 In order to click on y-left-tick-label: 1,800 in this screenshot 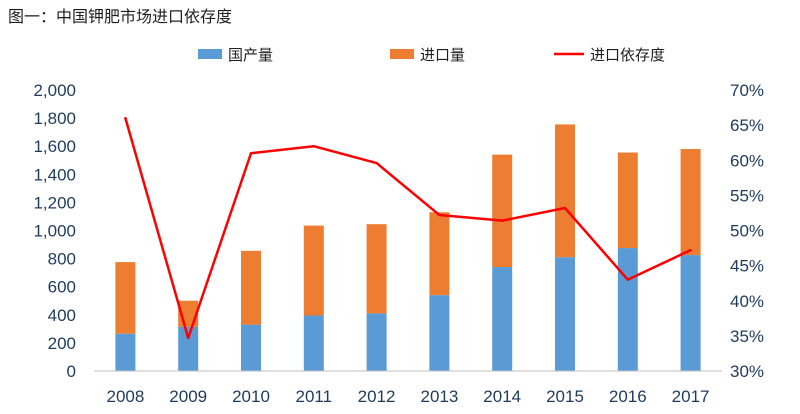, I will do `click(54, 118)`.